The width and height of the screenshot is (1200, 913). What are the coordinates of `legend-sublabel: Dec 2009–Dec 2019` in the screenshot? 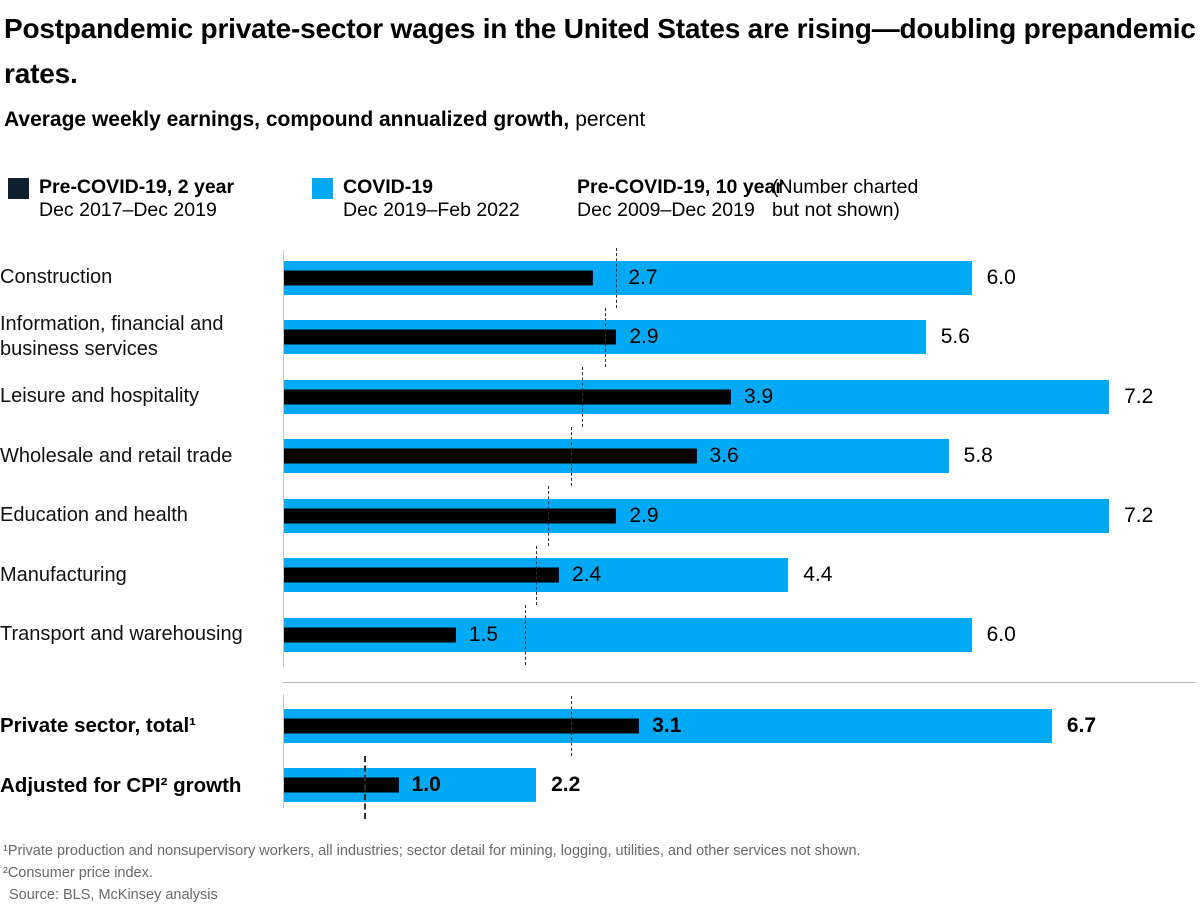 It's located at (666, 210).